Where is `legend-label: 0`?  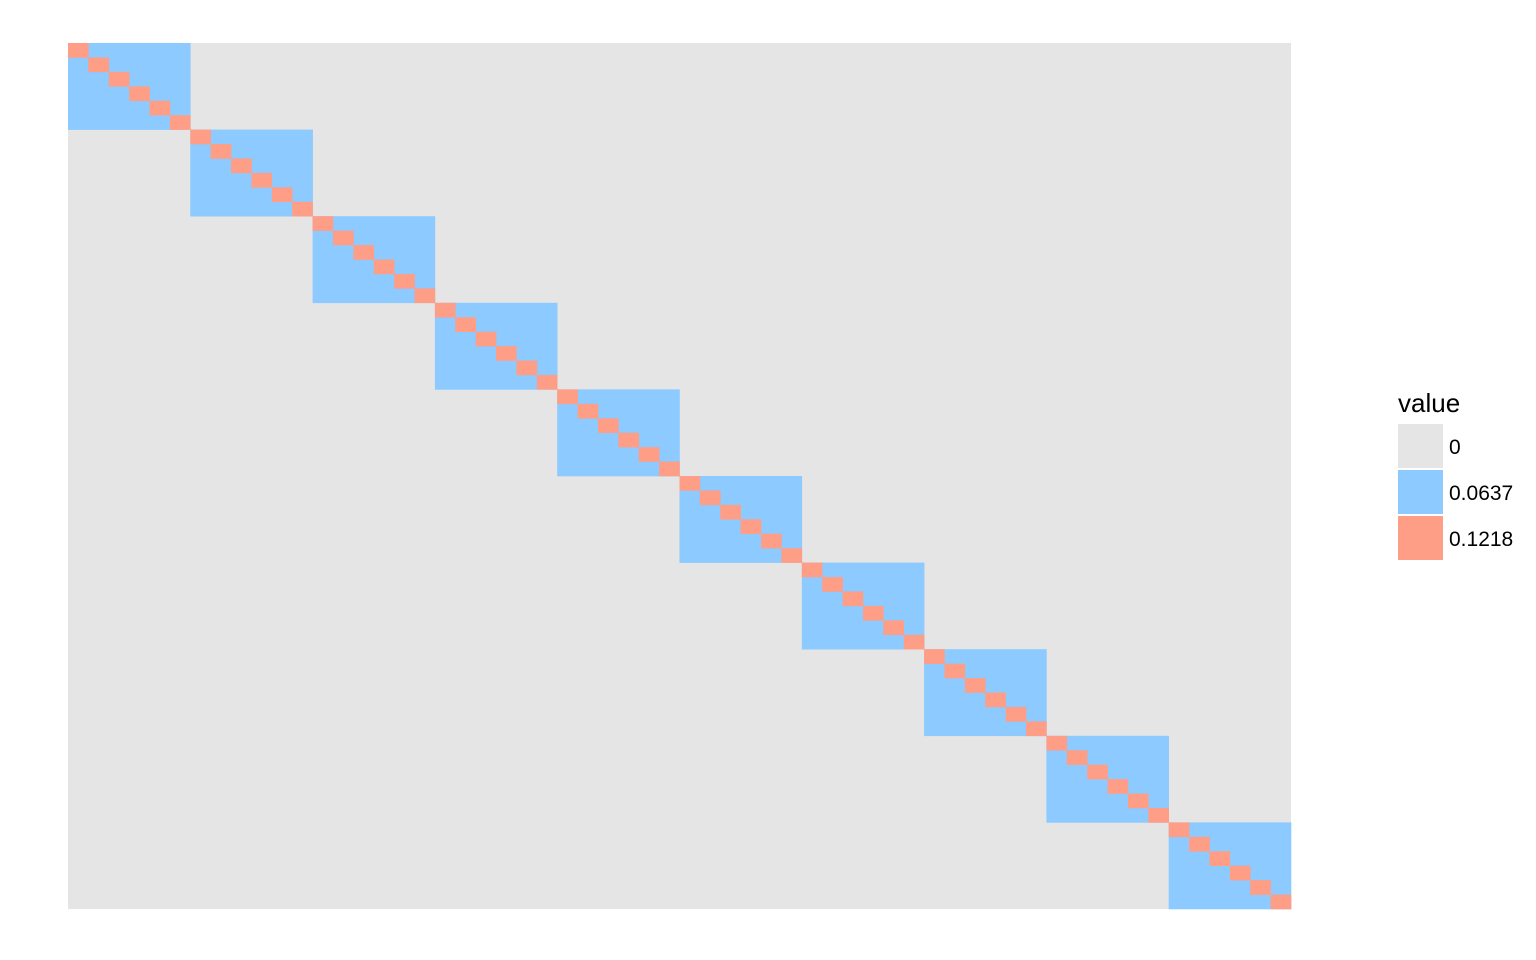
legend-label: 0 is located at coordinates (1455, 447).